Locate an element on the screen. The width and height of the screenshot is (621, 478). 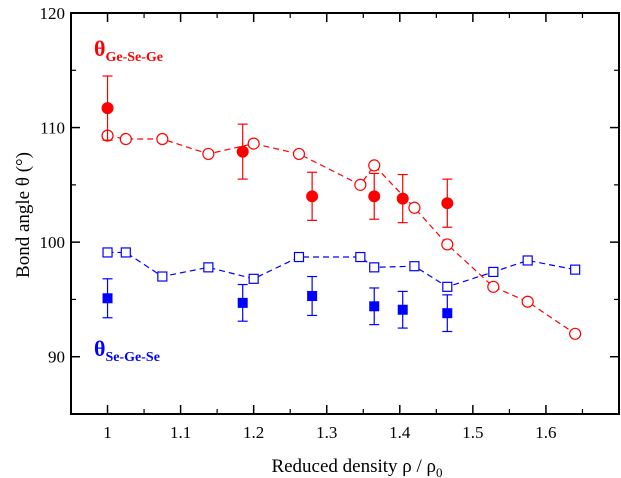
y-axis-title: Bond angle θ (°) is located at coordinates (23, 215).